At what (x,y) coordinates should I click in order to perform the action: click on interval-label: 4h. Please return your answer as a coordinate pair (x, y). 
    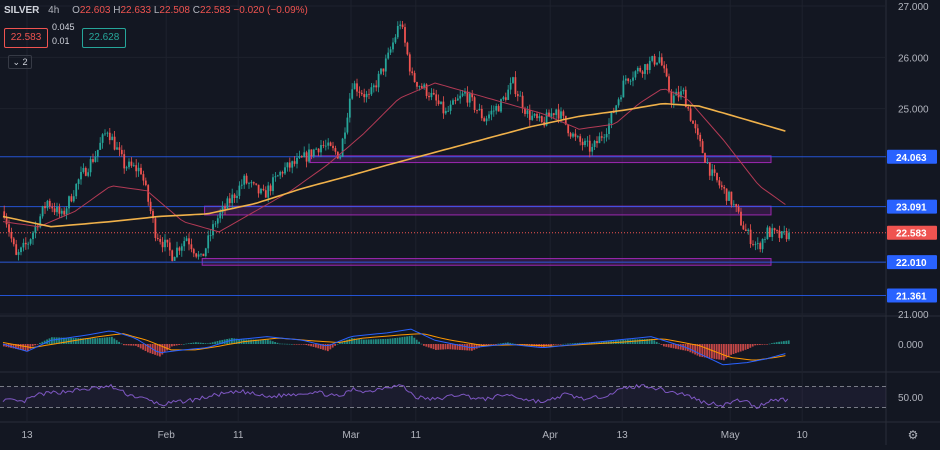
    Looking at the image, I should click on (54, 10).